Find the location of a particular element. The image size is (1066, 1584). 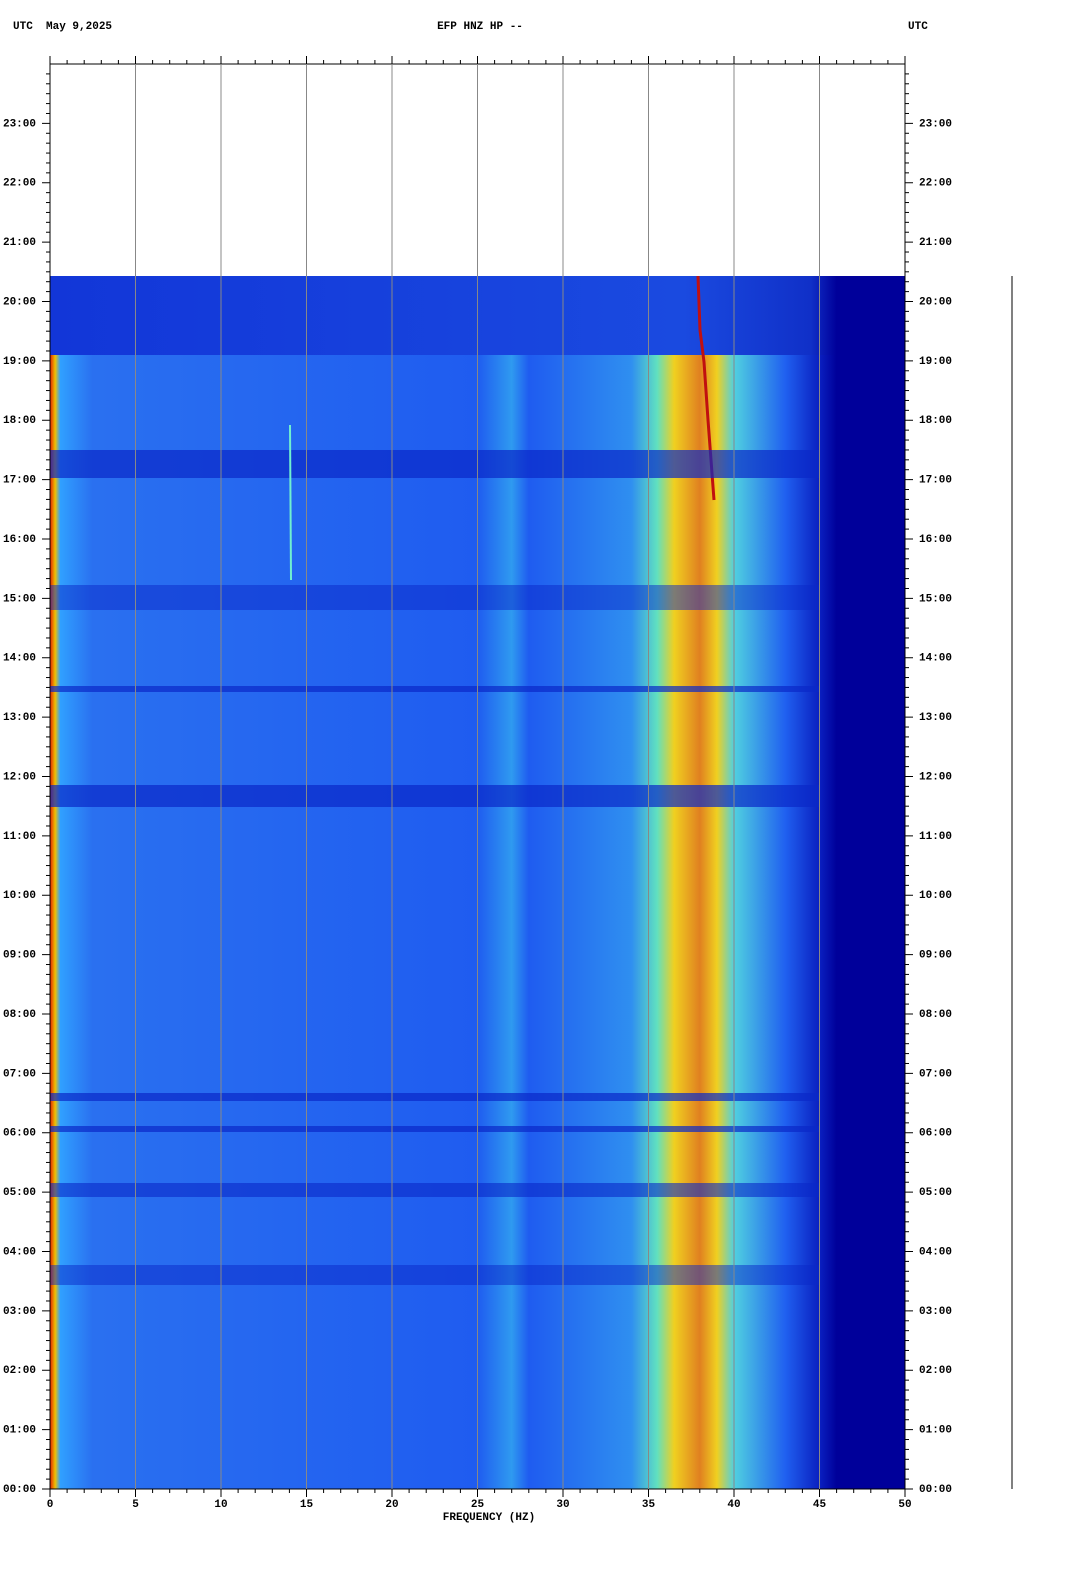

y-tick-label-right: 07:00 is located at coordinates (935, 1074).